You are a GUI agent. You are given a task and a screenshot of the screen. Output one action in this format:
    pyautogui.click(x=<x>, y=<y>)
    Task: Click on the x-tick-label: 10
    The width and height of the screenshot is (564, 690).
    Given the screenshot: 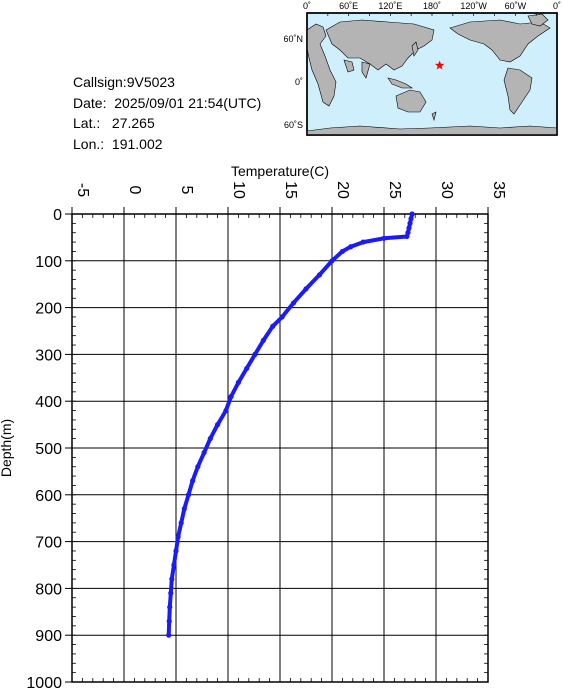 What is the action you would take?
    pyautogui.click(x=238, y=190)
    